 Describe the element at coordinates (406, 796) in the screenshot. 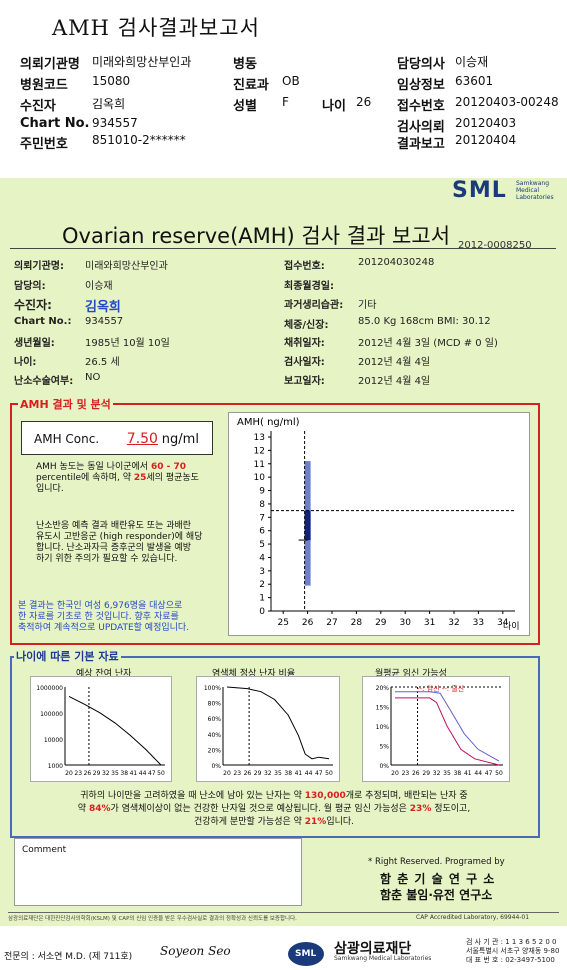

I see `c-text: 개로 추정되며, 배란되는 난자 중` at that location.